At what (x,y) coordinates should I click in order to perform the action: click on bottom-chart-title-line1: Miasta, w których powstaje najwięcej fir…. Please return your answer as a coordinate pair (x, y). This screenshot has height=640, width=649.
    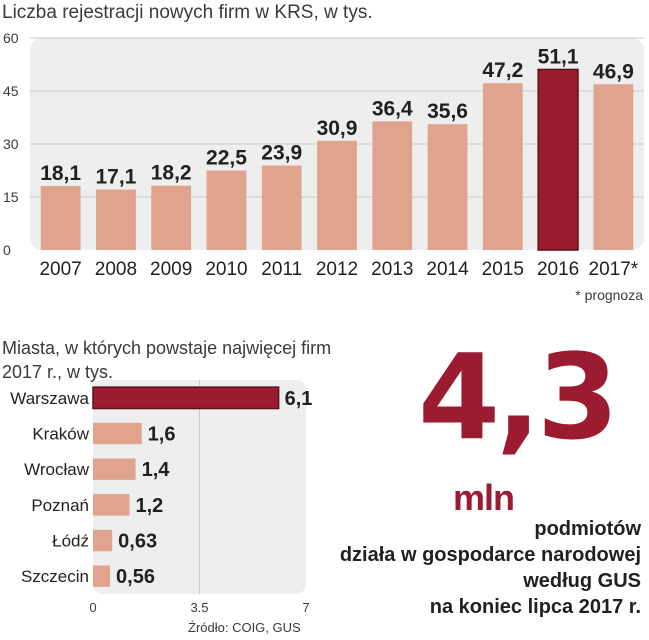
    Looking at the image, I should click on (167, 348).